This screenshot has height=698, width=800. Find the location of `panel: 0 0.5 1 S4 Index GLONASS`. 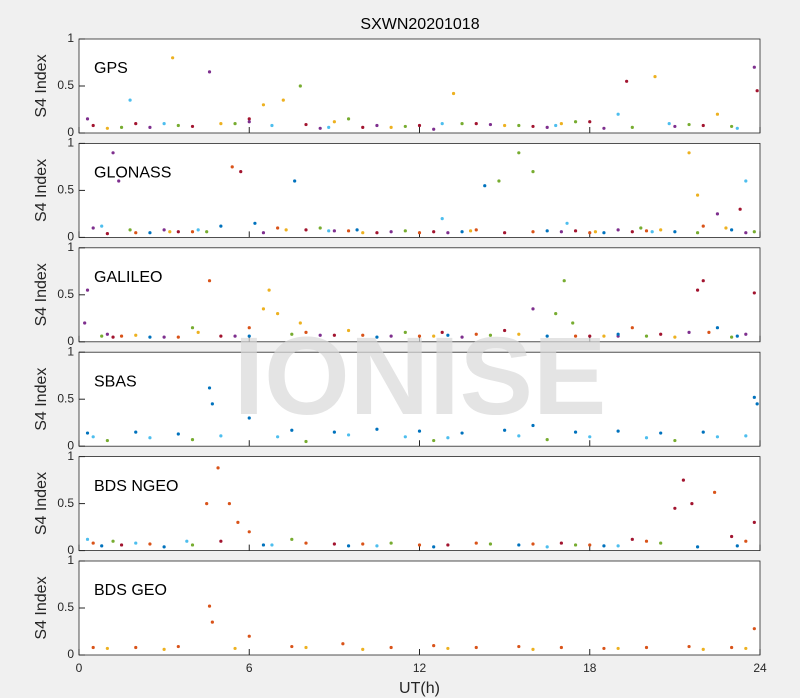

panel: 0 0.5 1 S4 Index GLONASS is located at coordinates (397, 190).